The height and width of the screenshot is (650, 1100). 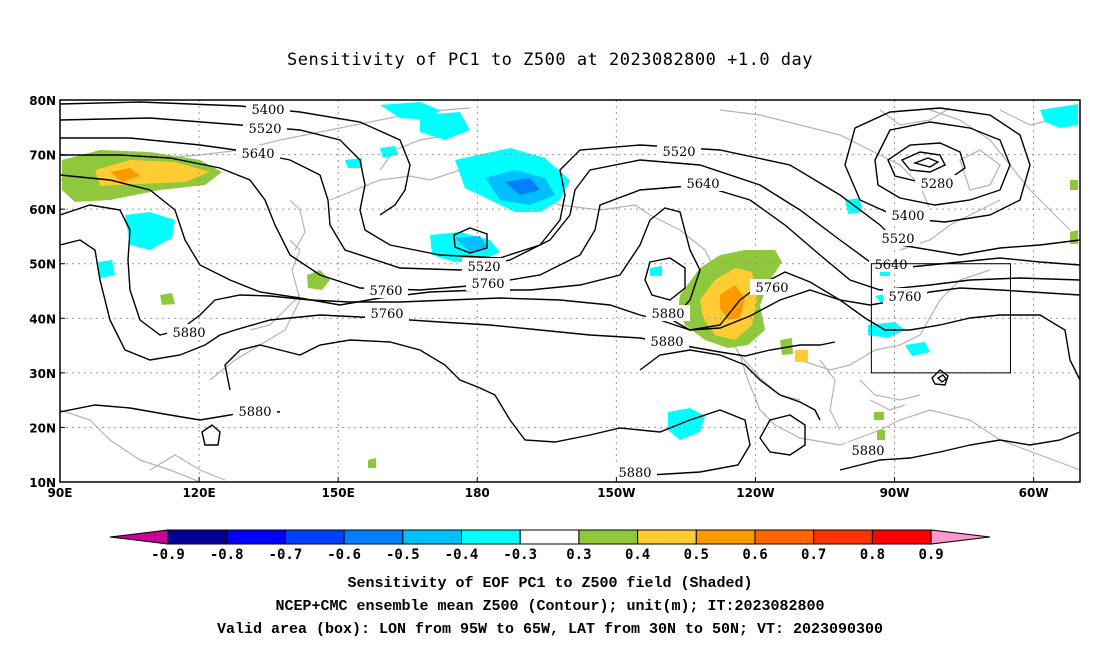 What do you see at coordinates (940, 318) in the screenshot?
I see `valid-area-box` at bounding box center [940, 318].